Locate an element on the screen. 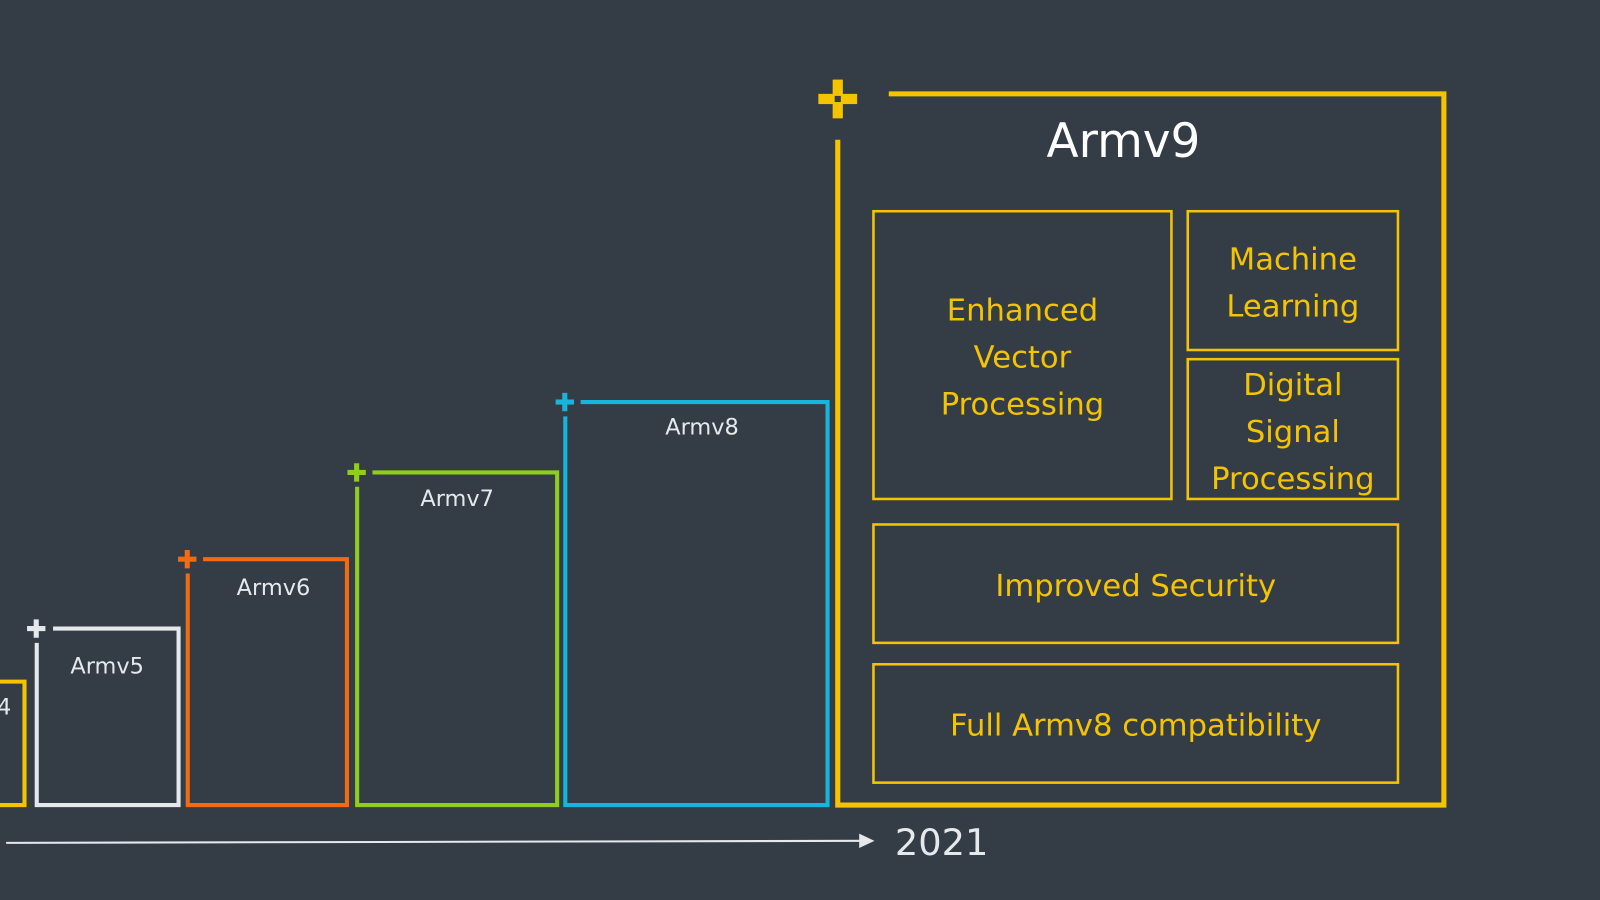 The height and width of the screenshot is (900, 1600). svg-text: Digital is located at coordinates (1292, 385).